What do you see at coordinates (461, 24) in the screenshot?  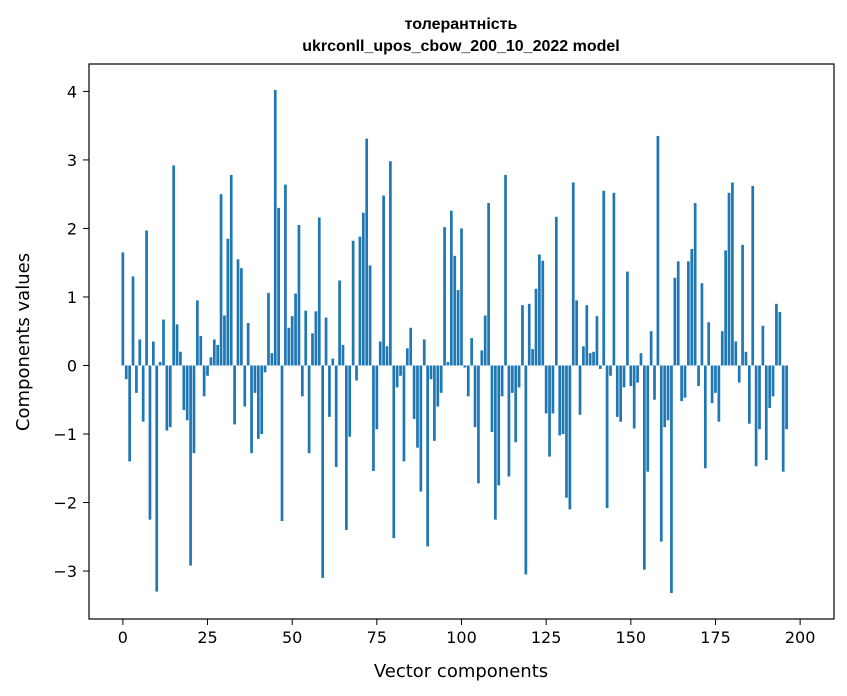 I see `chart-title: толерантність` at bounding box center [461, 24].